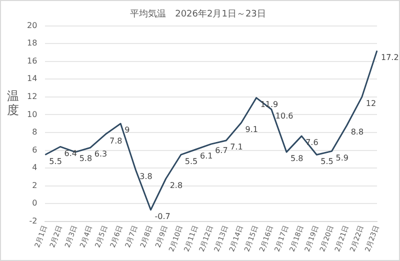 The image size is (400, 261). What do you see at coordinates (35, 149) in the screenshot?
I see `y-tick-label: 6` at bounding box center [35, 149].